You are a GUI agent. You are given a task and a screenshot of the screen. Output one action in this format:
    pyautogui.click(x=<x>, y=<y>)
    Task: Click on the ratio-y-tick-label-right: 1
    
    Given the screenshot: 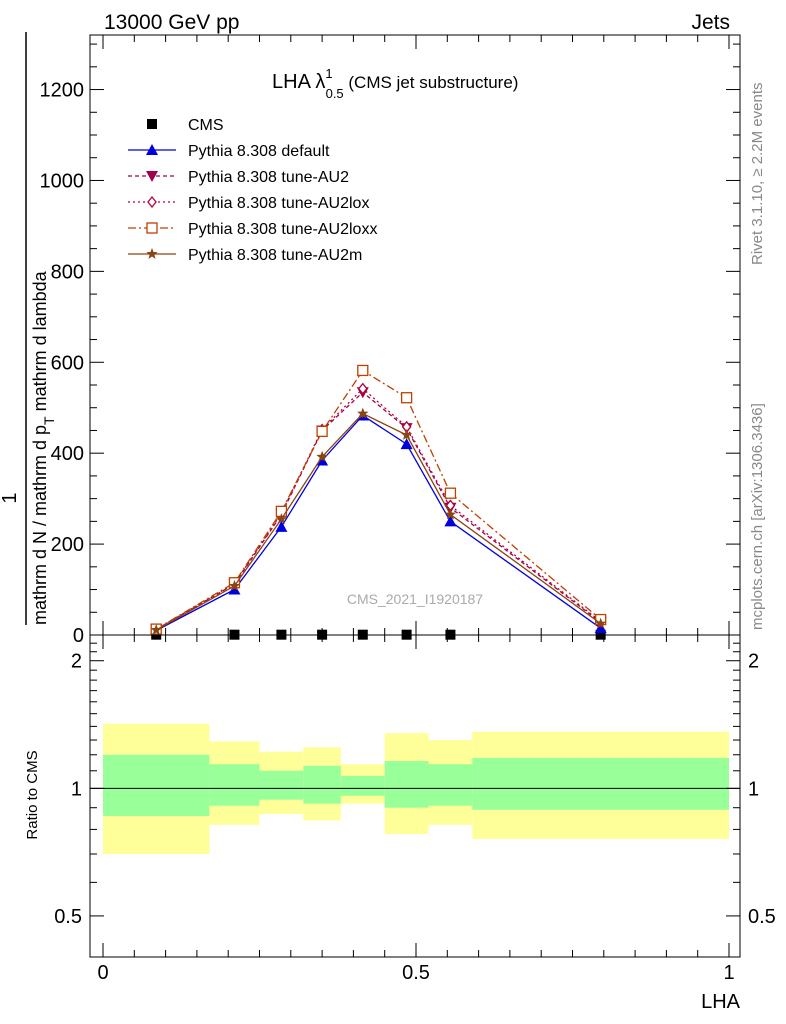 What is the action you would take?
    pyautogui.click(x=753, y=789)
    